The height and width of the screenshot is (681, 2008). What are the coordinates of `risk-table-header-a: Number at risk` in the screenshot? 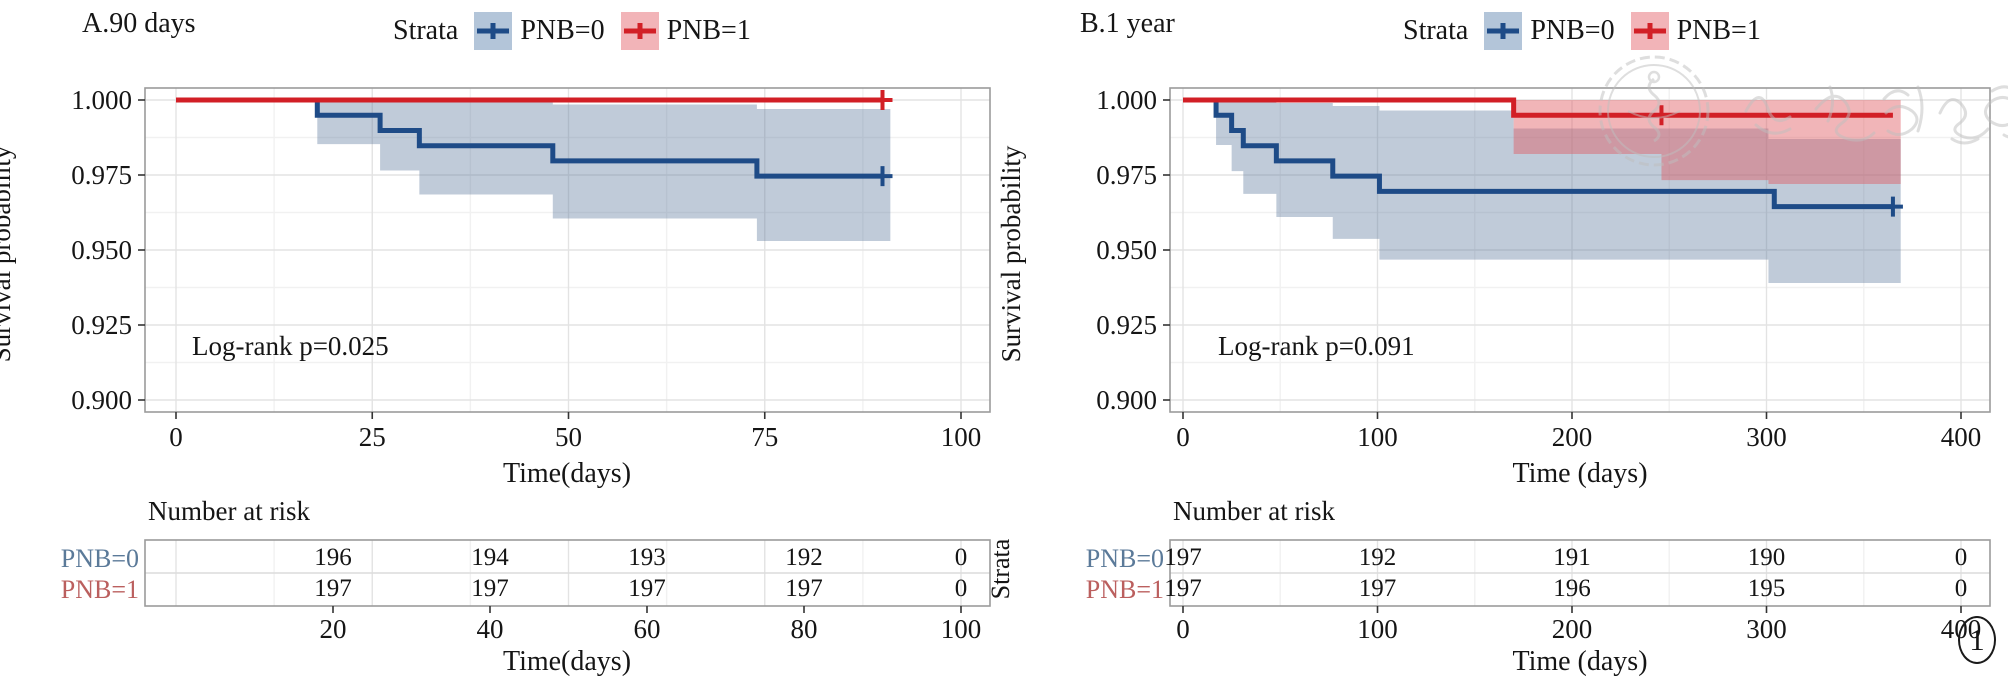 It's located at (229, 511).